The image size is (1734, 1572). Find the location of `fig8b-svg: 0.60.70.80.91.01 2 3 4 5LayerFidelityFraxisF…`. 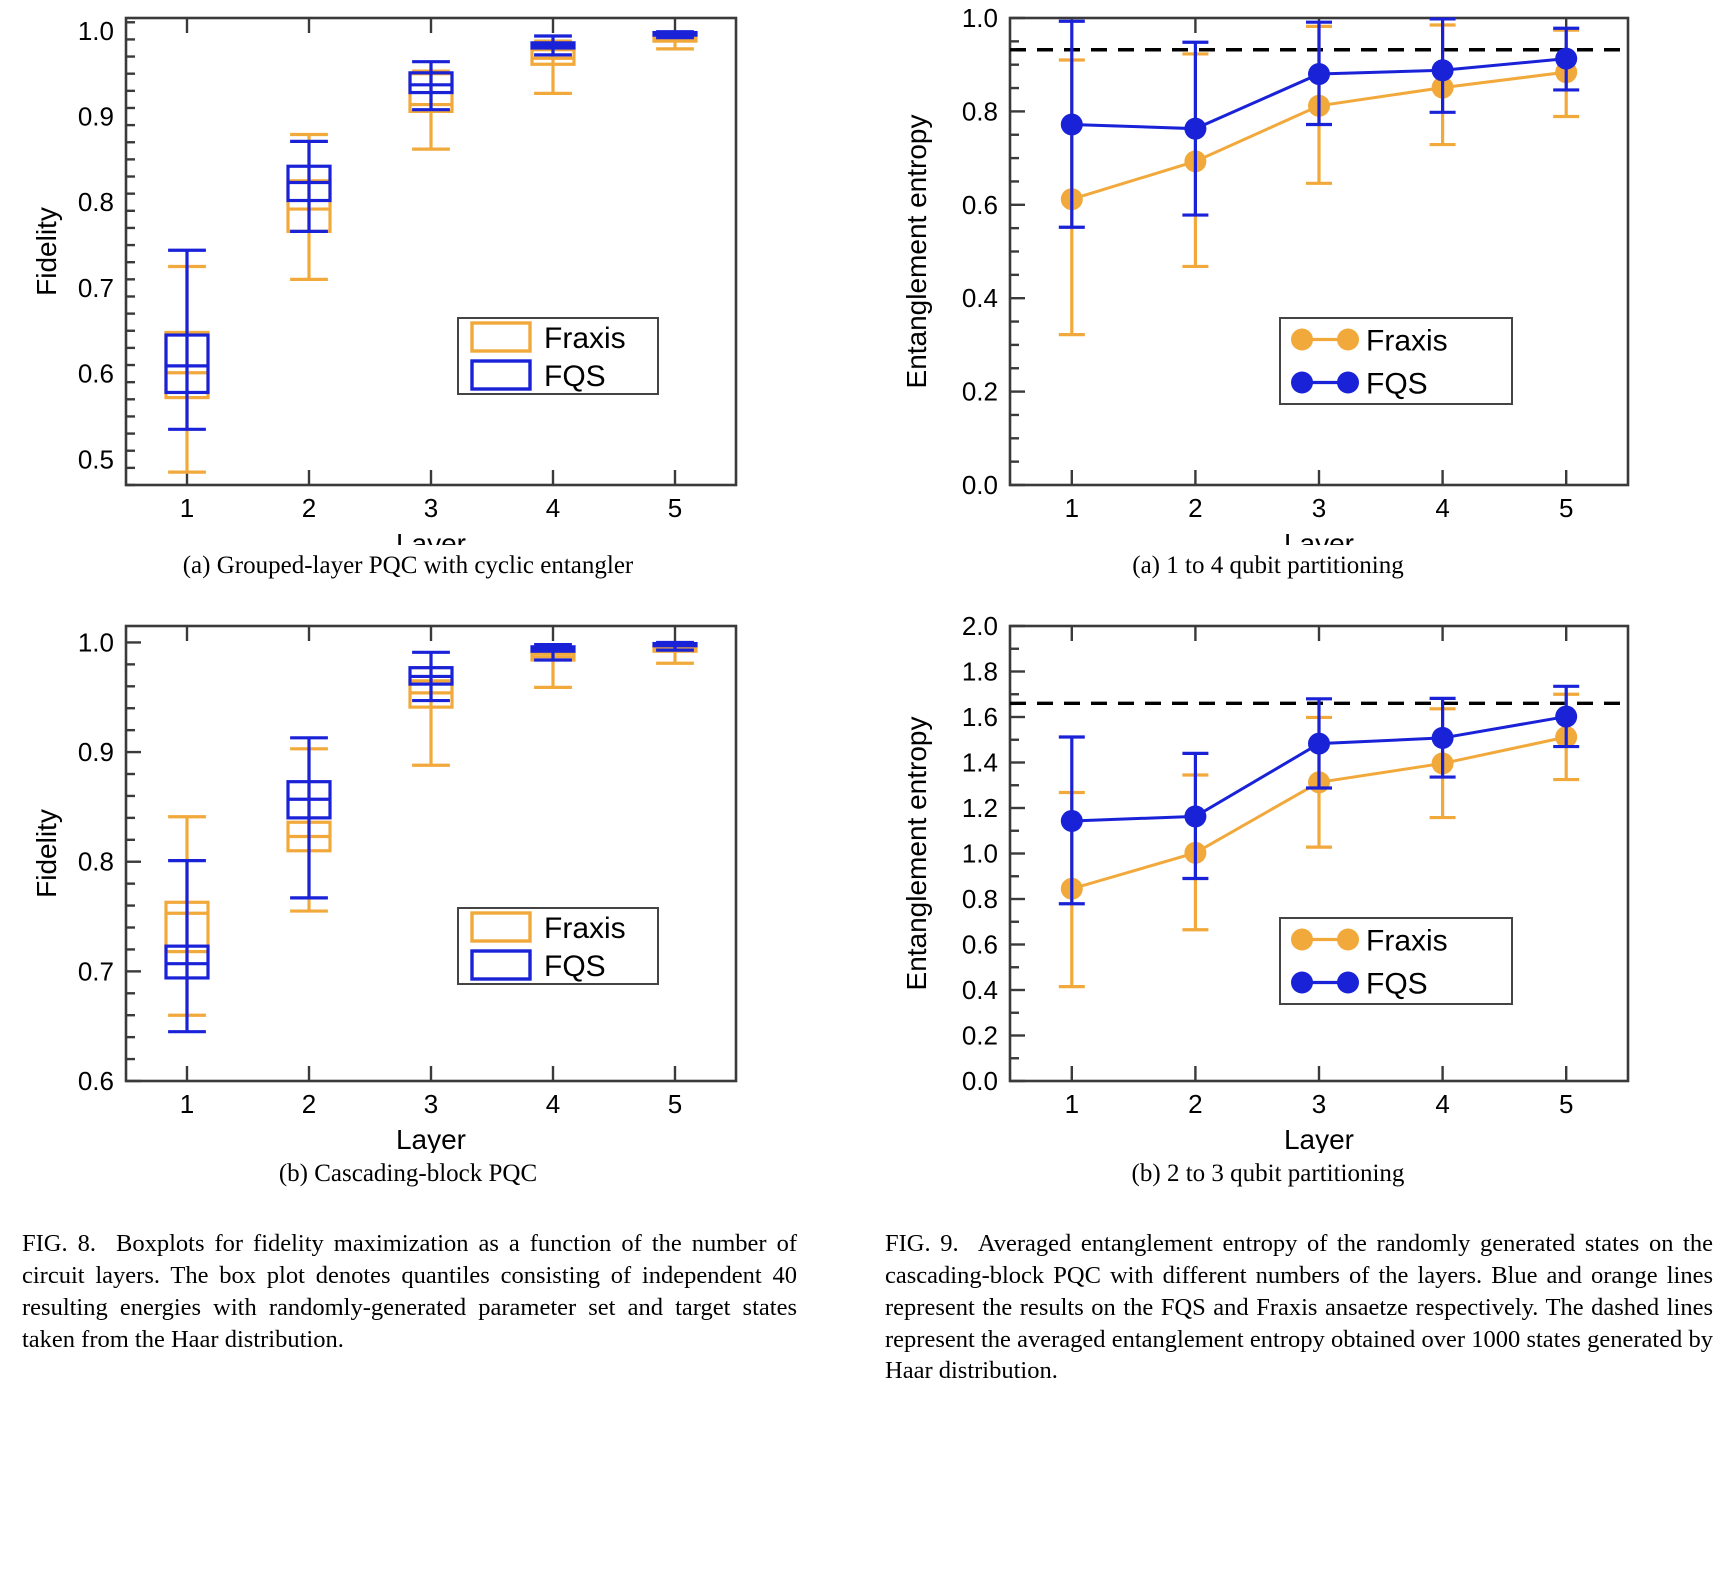

fig8b-svg: 0.60.70.80.91.01 2 3 4 5LayerFidelityFraxisF… is located at coordinates (384, 888).